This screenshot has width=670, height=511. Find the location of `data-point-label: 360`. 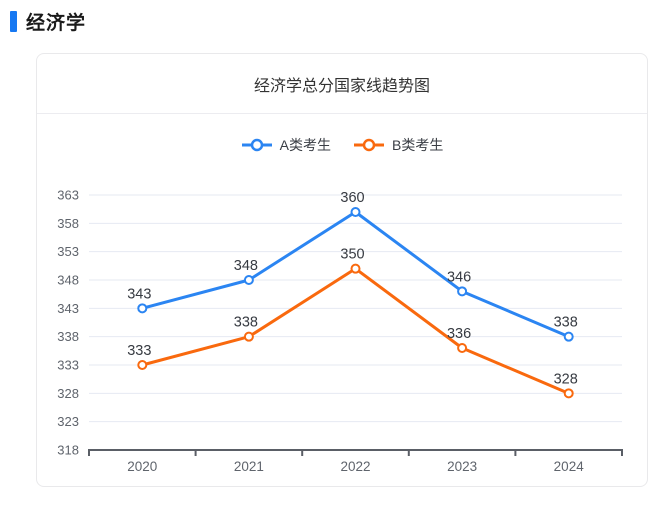

data-point-label: 360 is located at coordinates (352, 198).